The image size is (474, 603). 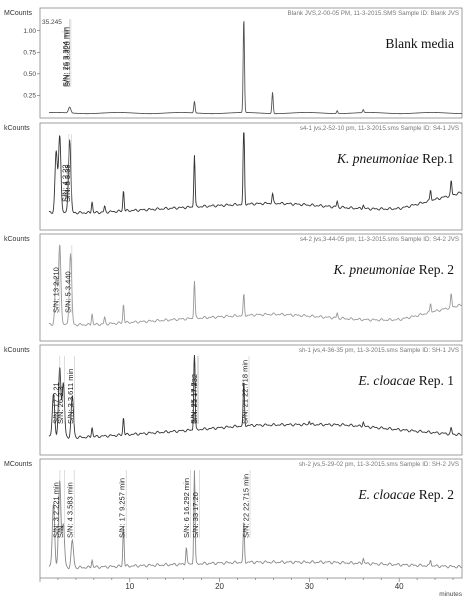 What do you see at coordinates (70, 396) in the screenshot?
I see `peak-label: S/N: 3 3.611 min` at bounding box center [70, 396].